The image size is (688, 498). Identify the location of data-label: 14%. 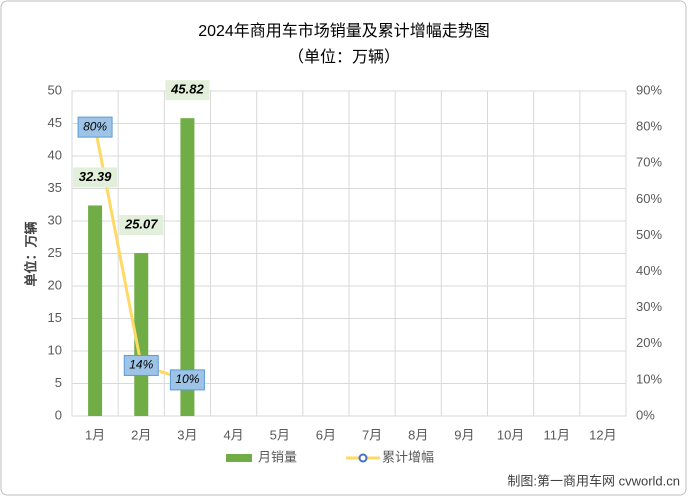
(141, 365).